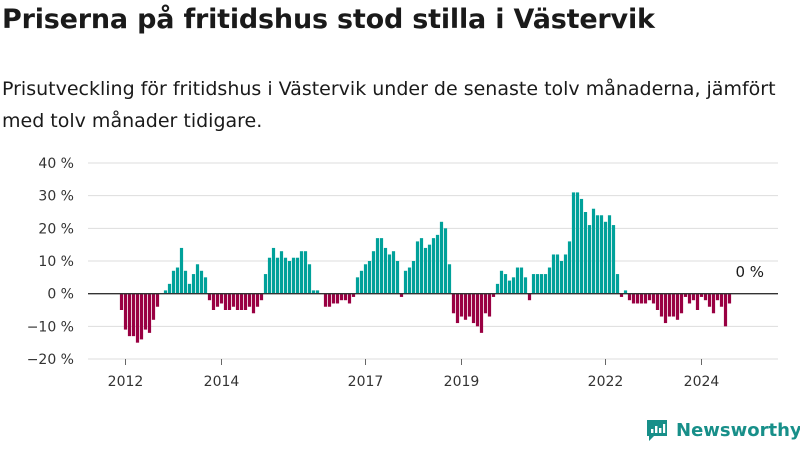 The width and height of the screenshot is (800, 450). I want to click on y-tick-label: 10 %, so click(56, 262).